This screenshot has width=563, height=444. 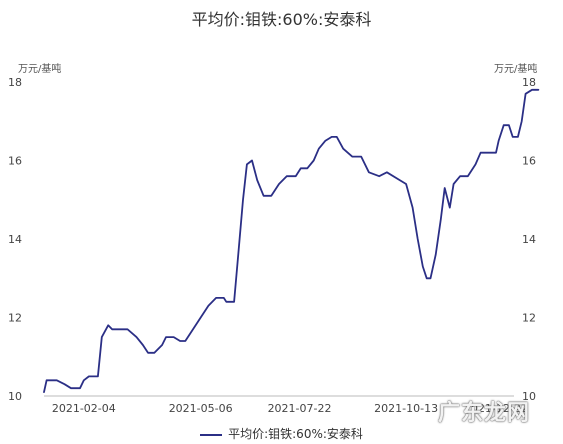 What do you see at coordinates (300, 408) in the screenshot?
I see `x-tick-label: 2021-07-22` at bounding box center [300, 408].